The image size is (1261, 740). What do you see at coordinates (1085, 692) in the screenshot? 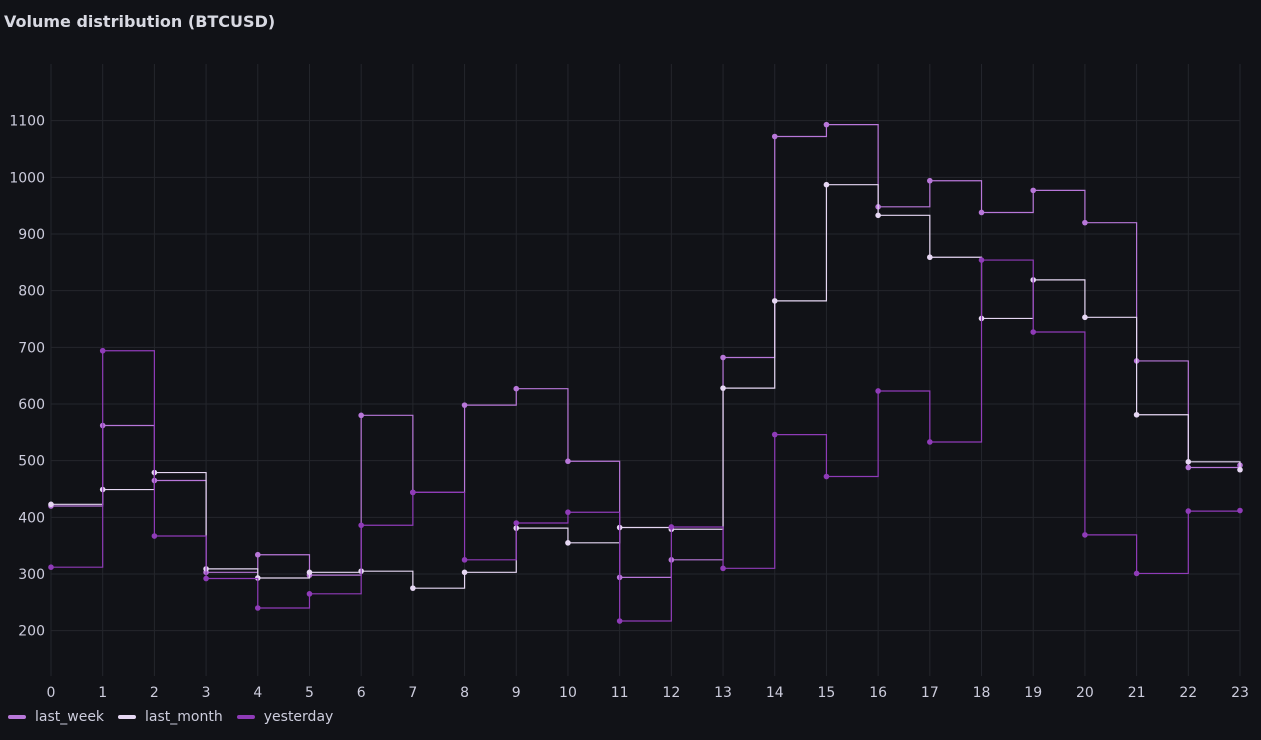
I see `x-tick-label: 20` at bounding box center [1085, 692].